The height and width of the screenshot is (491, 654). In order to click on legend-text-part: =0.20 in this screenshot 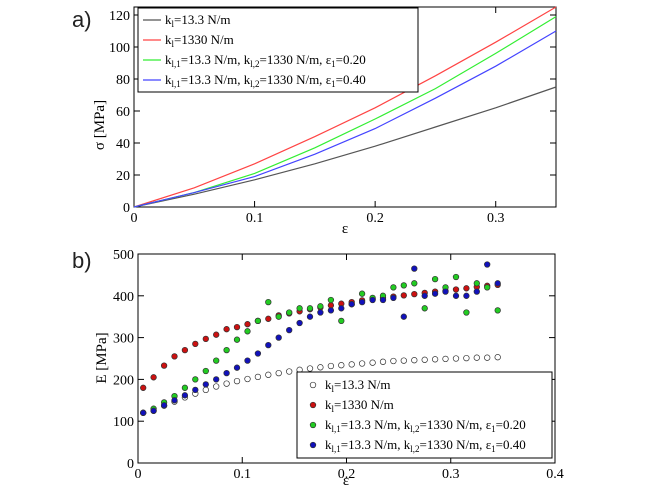, I will do `click(351, 59)`.